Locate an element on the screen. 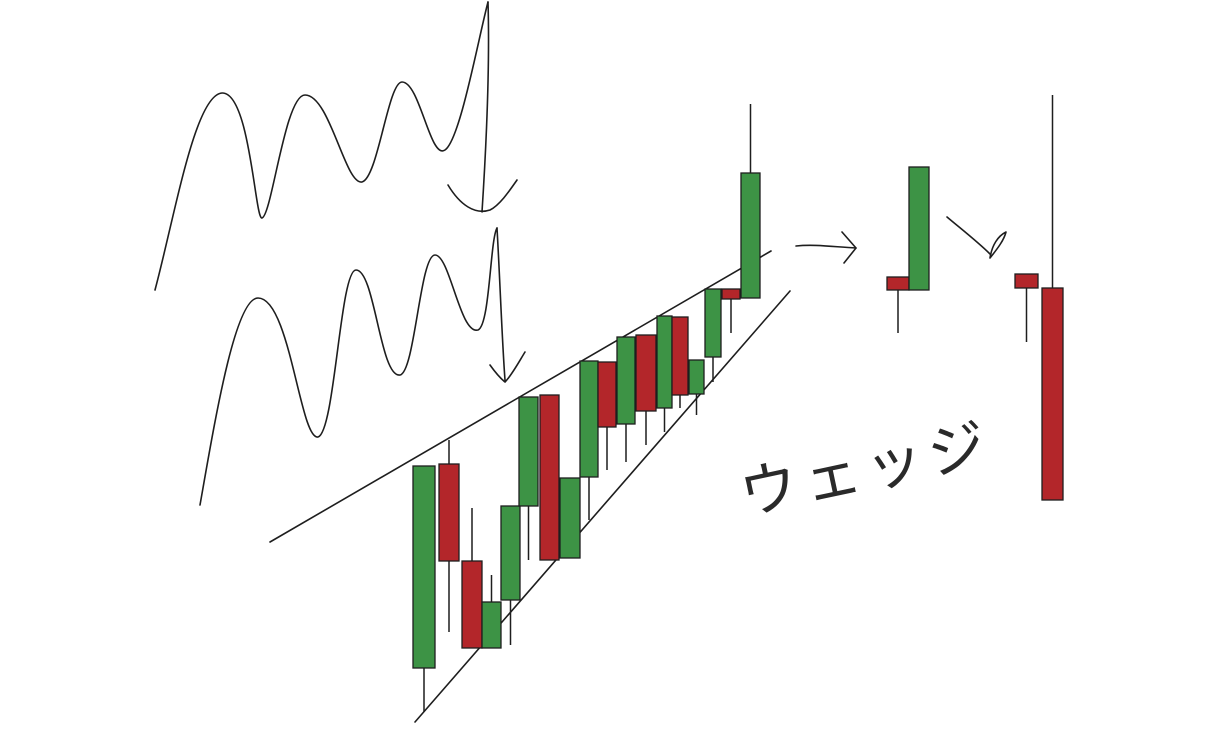 The image size is (1231, 750). breakout-arrow is located at coordinates (826, 247).